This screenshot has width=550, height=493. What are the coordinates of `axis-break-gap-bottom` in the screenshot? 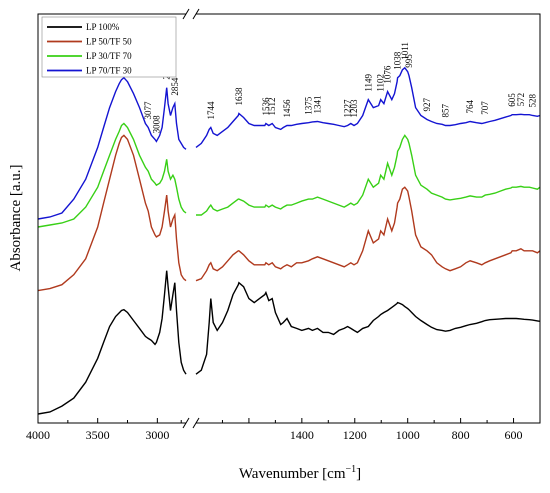 It's located at (191, 423).